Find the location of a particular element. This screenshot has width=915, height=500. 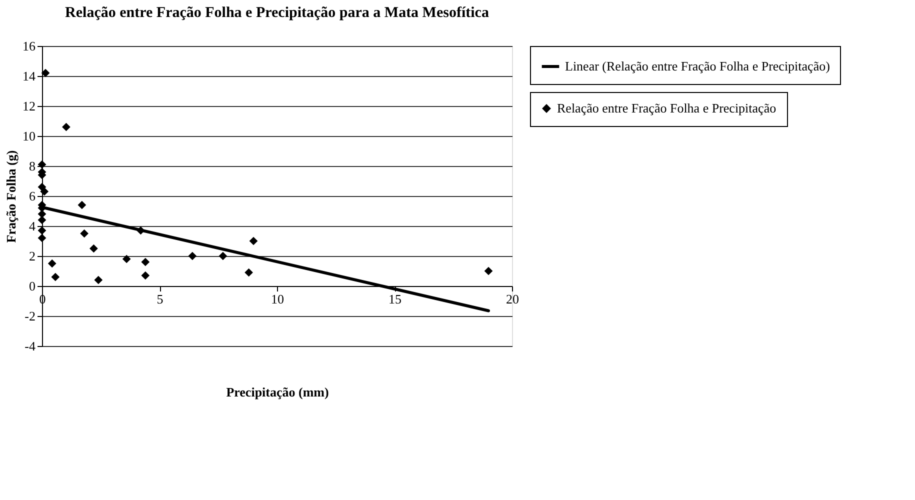

x-axis-title: Precipitação (mm) is located at coordinates (277, 392).